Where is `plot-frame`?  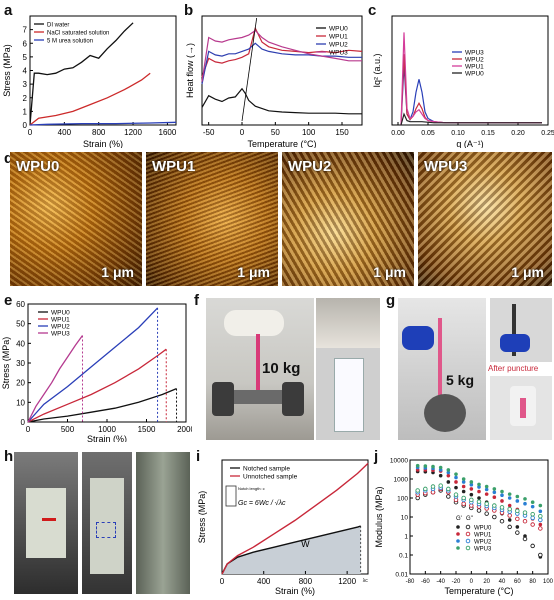 plot-frame is located at coordinates (479, 517).